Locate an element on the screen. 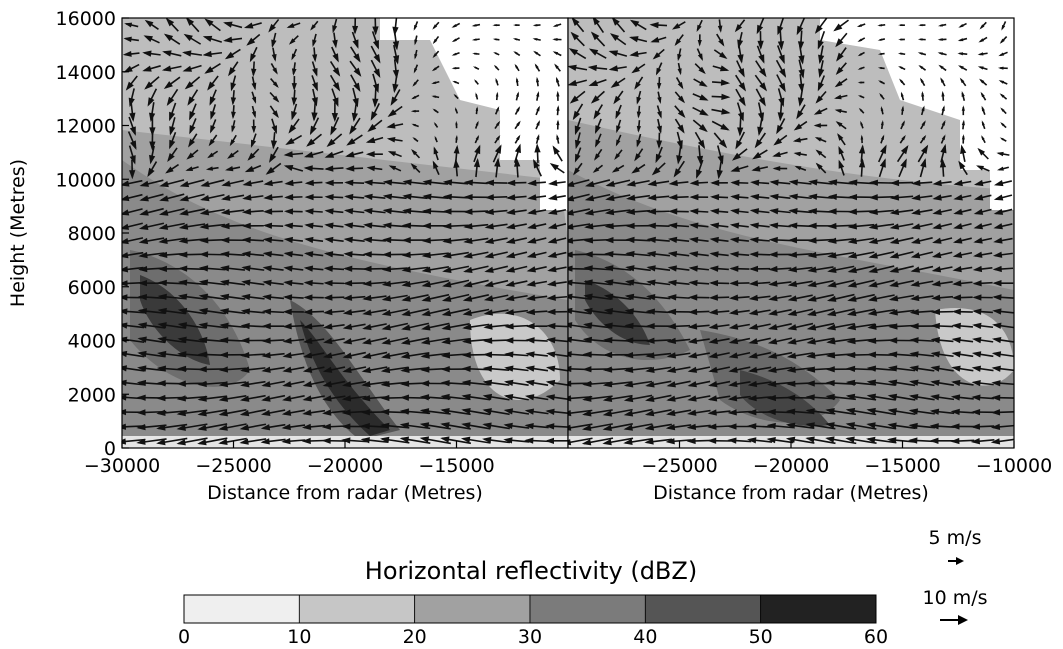 This screenshot has height=649, width=1063. y-tick-label: 12000 is located at coordinates (86, 127).